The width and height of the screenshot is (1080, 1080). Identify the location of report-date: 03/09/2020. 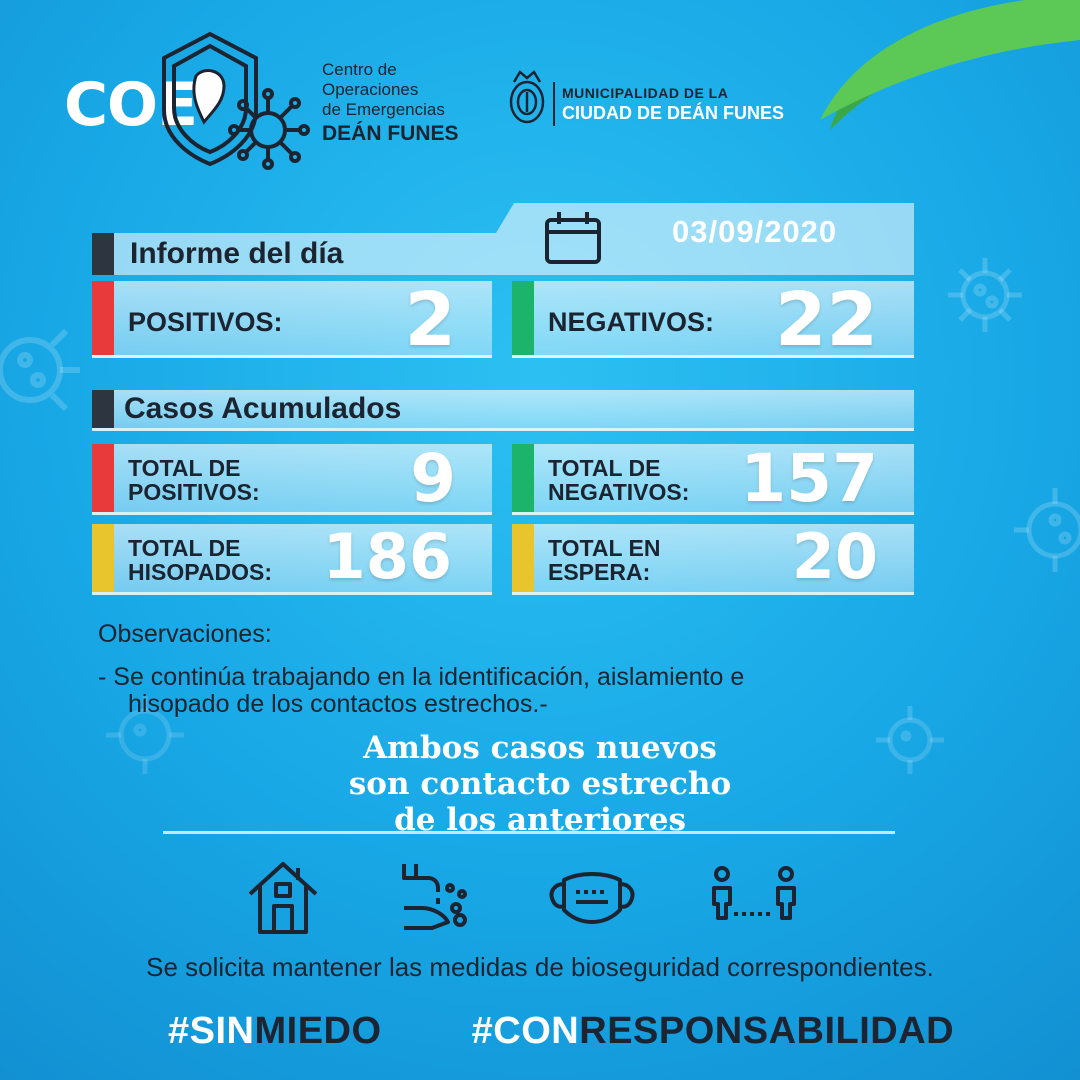
(755, 231).